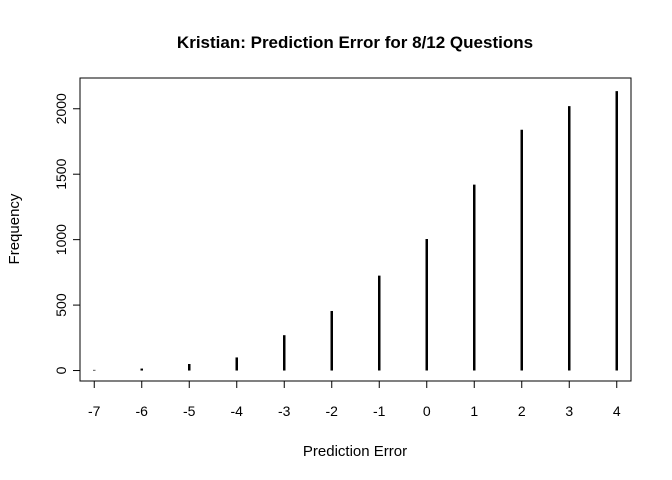 The image size is (672, 480). I want to click on y-tick-label: 0, so click(61, 370).